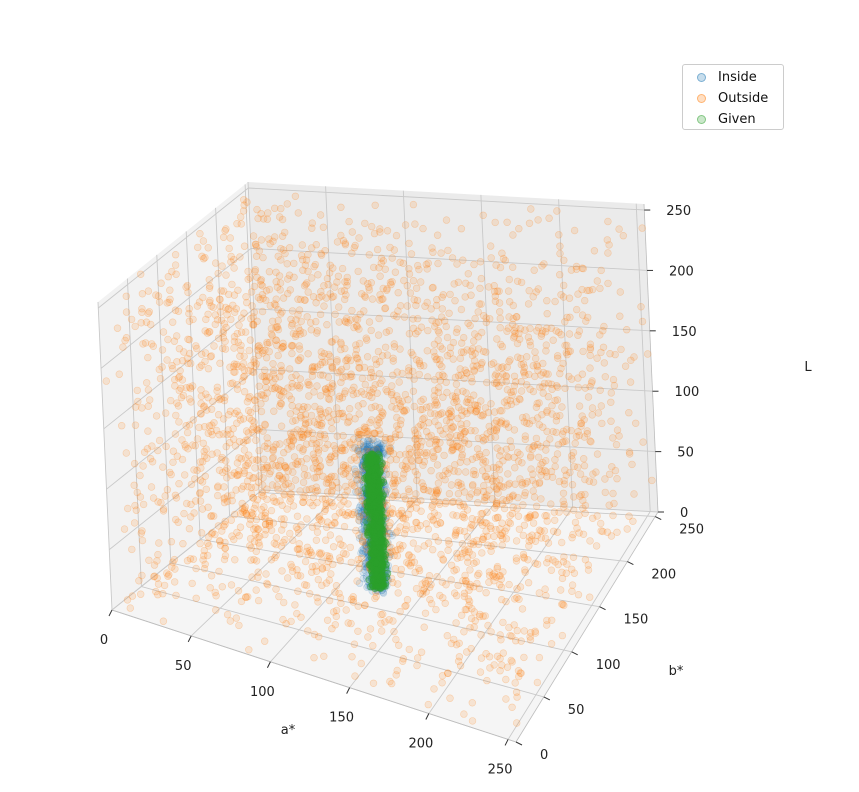  Describe the element at coordinates (371, 462) in the screenshot. I see `point-given` at that location.